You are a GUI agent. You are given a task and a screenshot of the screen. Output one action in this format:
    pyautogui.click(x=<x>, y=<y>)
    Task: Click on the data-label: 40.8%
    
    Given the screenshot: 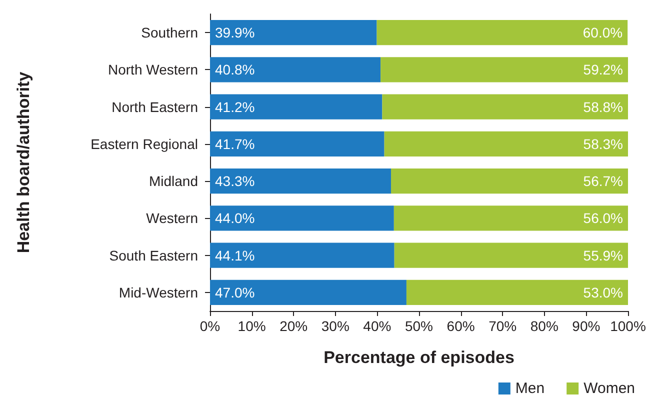 What is the action you would take?
    pyautogui.click(x=235, y=70)
    